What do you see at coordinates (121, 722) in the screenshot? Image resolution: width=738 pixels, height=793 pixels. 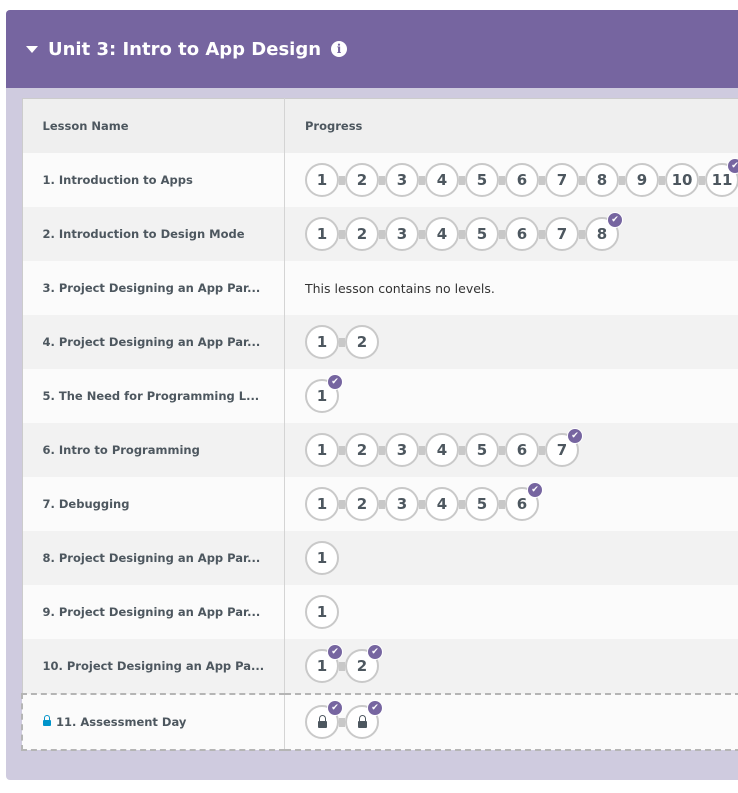 I see `lesson-name: 11. Assessment Day` at bounding box center [121, 722].